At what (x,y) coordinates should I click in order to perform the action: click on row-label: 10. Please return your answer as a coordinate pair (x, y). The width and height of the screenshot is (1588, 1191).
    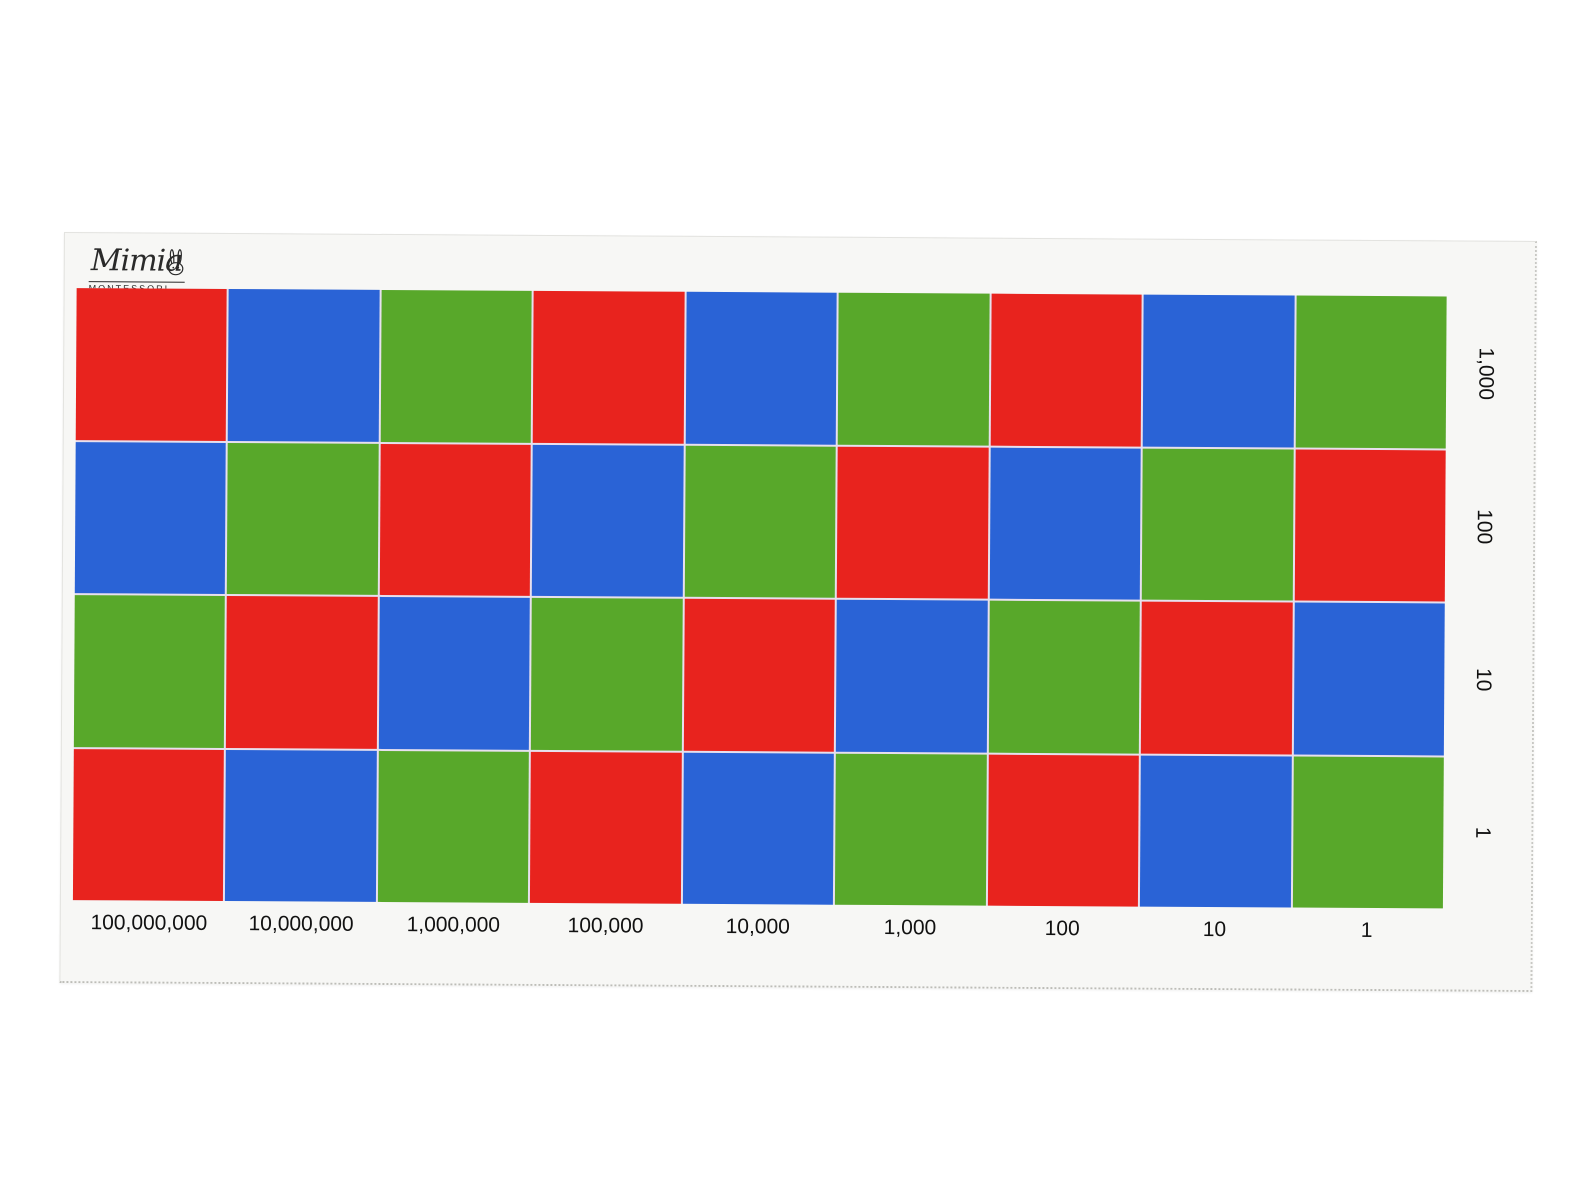
    Looking at the image, I should click on (1483, 678).